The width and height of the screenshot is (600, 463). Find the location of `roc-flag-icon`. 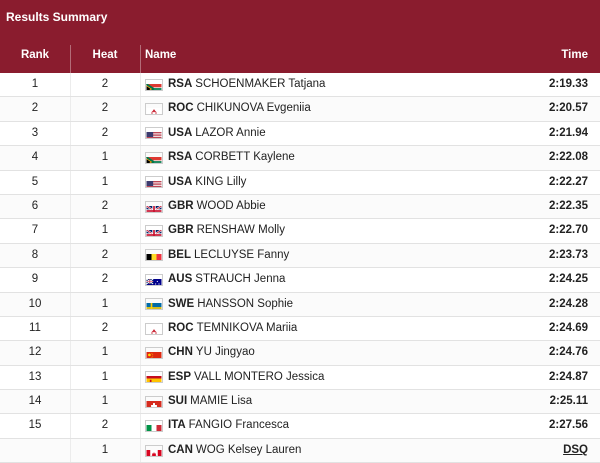

roc-flag-icon is located at coordinates (154, 329).